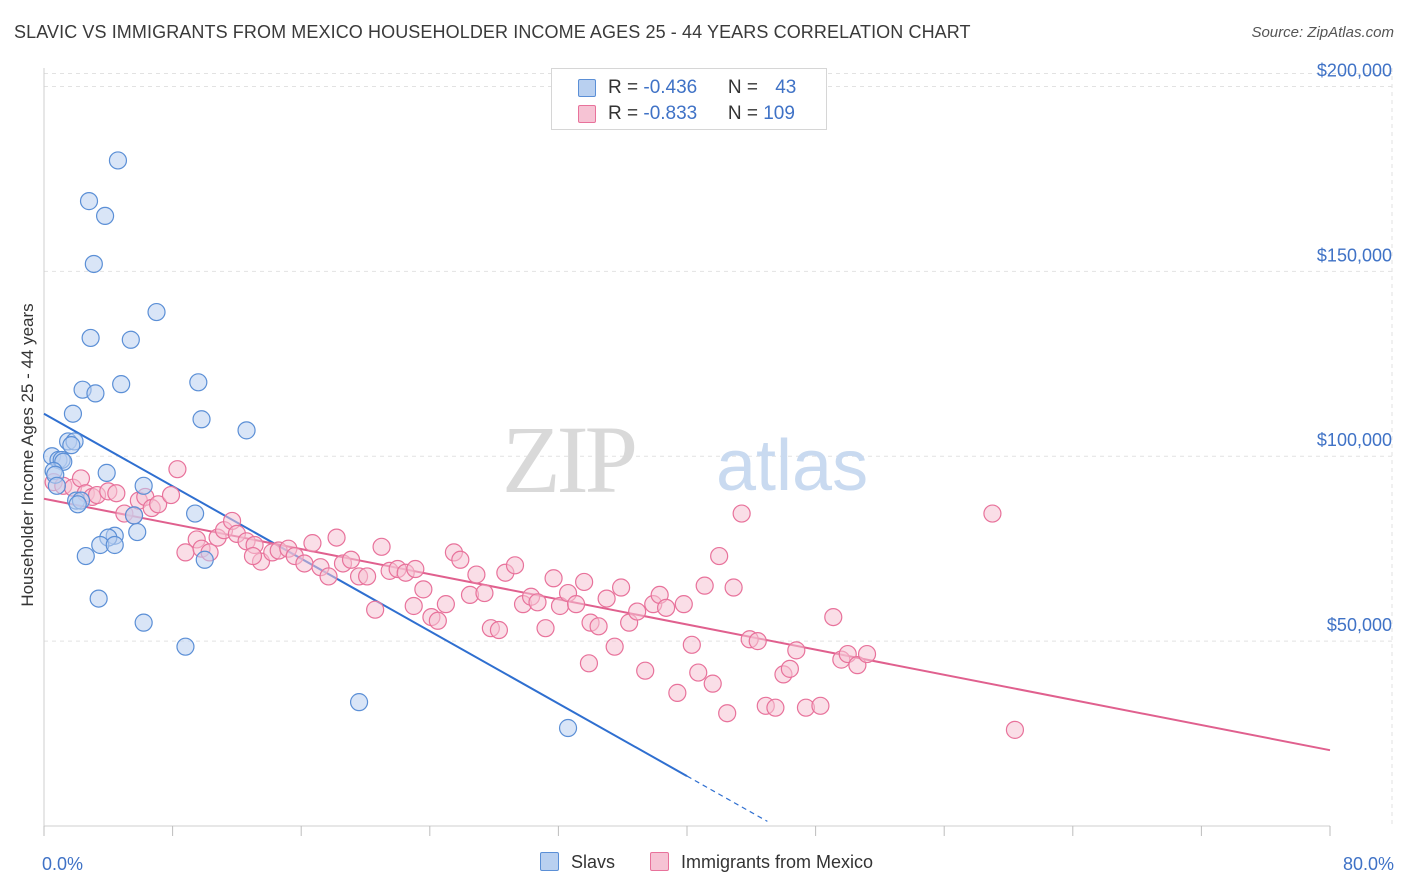  Describe the element at coordinates (1354, 255) in the screenshot. I see `y-tick-label: $150,000` at that location.